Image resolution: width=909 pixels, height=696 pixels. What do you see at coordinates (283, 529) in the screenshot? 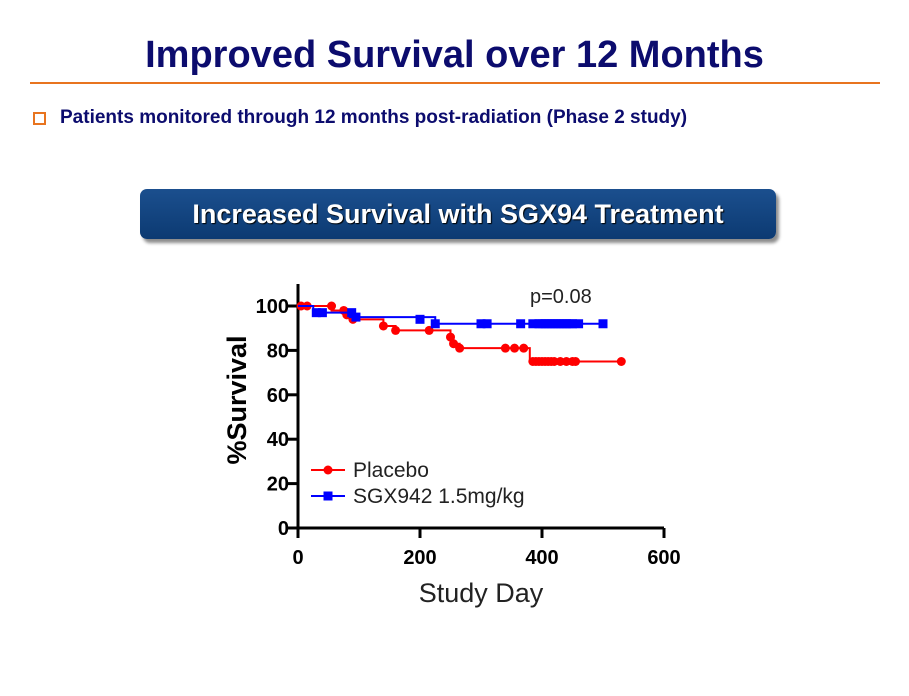
I see `y-tick-label: 0` at bounding box center [283, 529].